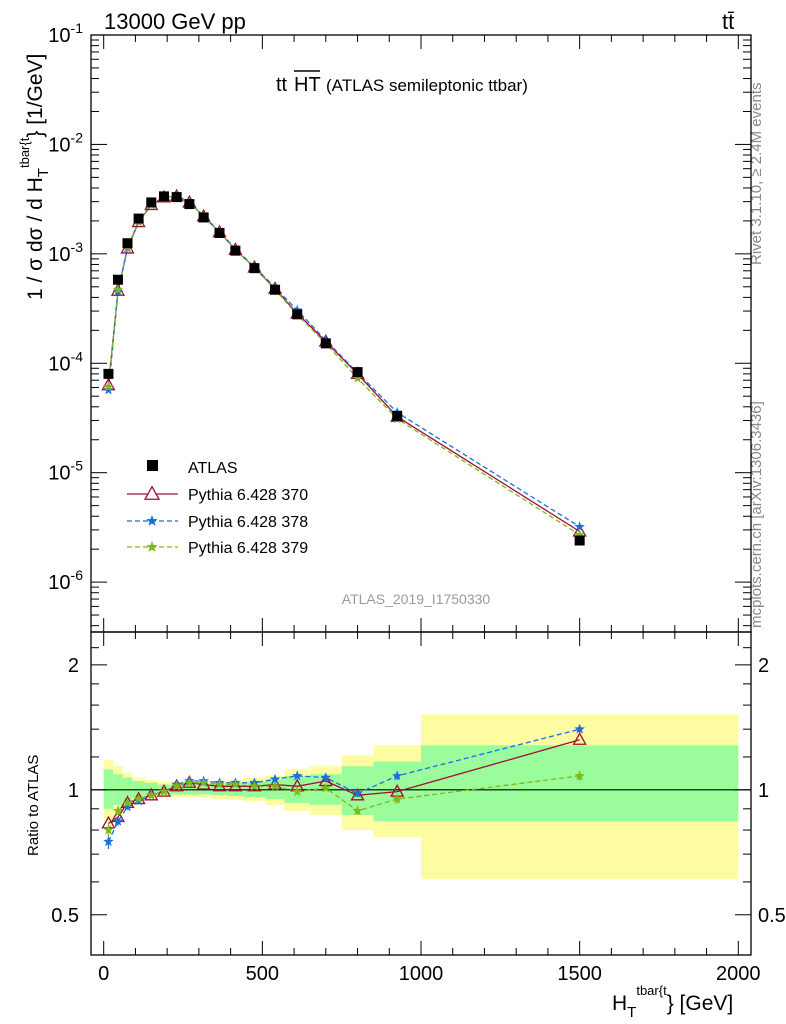  What do you see at coordinates (282, 85) in the screenshot?
I see `plot-title-main: tt` at bounding box center [282, 85].